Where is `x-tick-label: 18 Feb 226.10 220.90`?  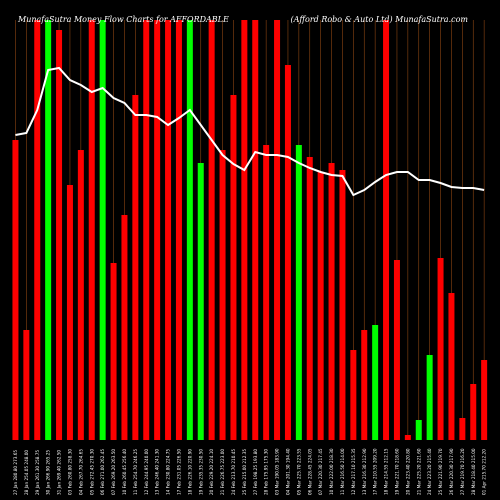
x-tick-label: 18 Feb 226.10 220.90 is located at coordinates (189, 472).